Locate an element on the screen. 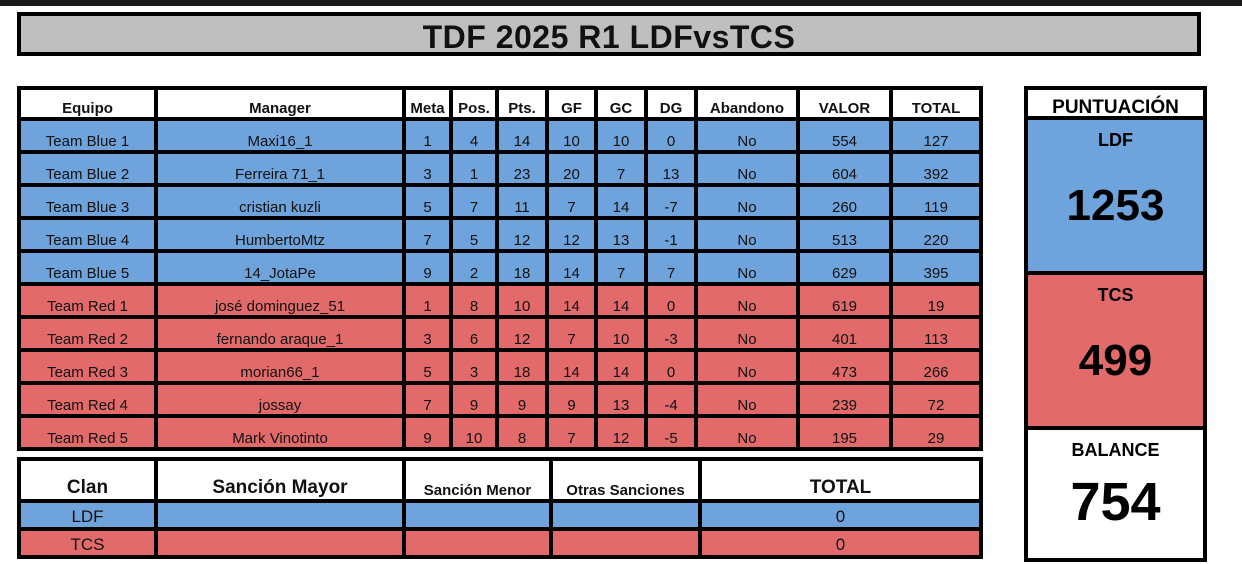  balance-block: BALANCE 754 is located at coordinates (1115, 494).